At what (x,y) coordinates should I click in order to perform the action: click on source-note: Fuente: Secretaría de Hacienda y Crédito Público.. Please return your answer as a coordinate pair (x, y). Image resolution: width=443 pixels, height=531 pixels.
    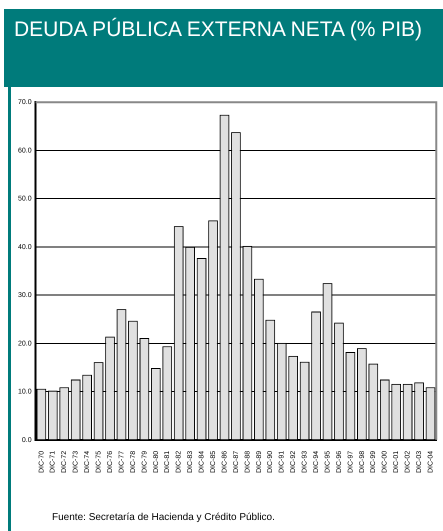
    Looking at the image, I should click on (163, 517).